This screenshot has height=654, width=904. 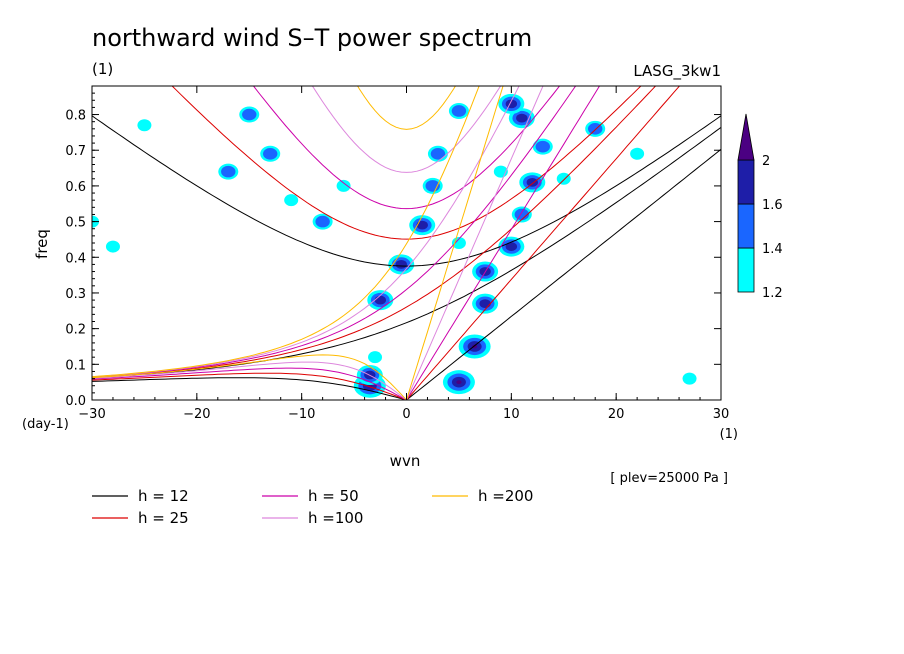 I want to click on y-tick-label: 0.2, so click(x=75, y=330).